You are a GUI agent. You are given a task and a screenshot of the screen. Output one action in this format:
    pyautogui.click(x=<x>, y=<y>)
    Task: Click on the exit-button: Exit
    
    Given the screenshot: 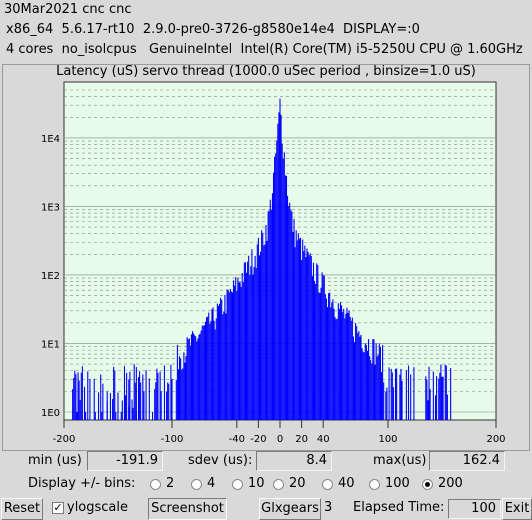 What is the action you would take?
    pyautogui.click(x=517, y=509)
    